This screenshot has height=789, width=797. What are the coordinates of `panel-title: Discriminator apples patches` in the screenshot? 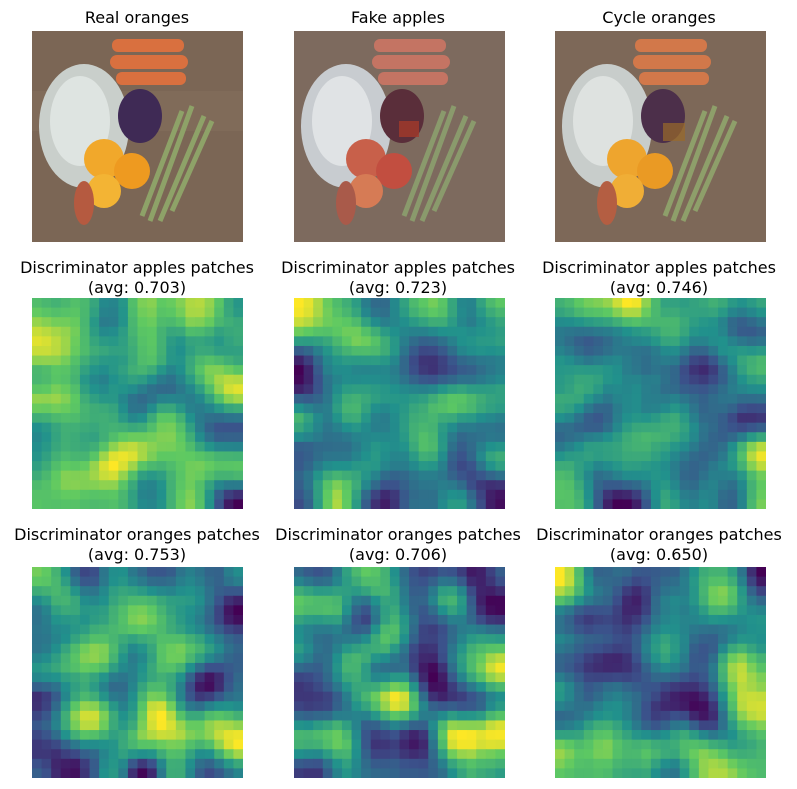 It's located at (398, 267).